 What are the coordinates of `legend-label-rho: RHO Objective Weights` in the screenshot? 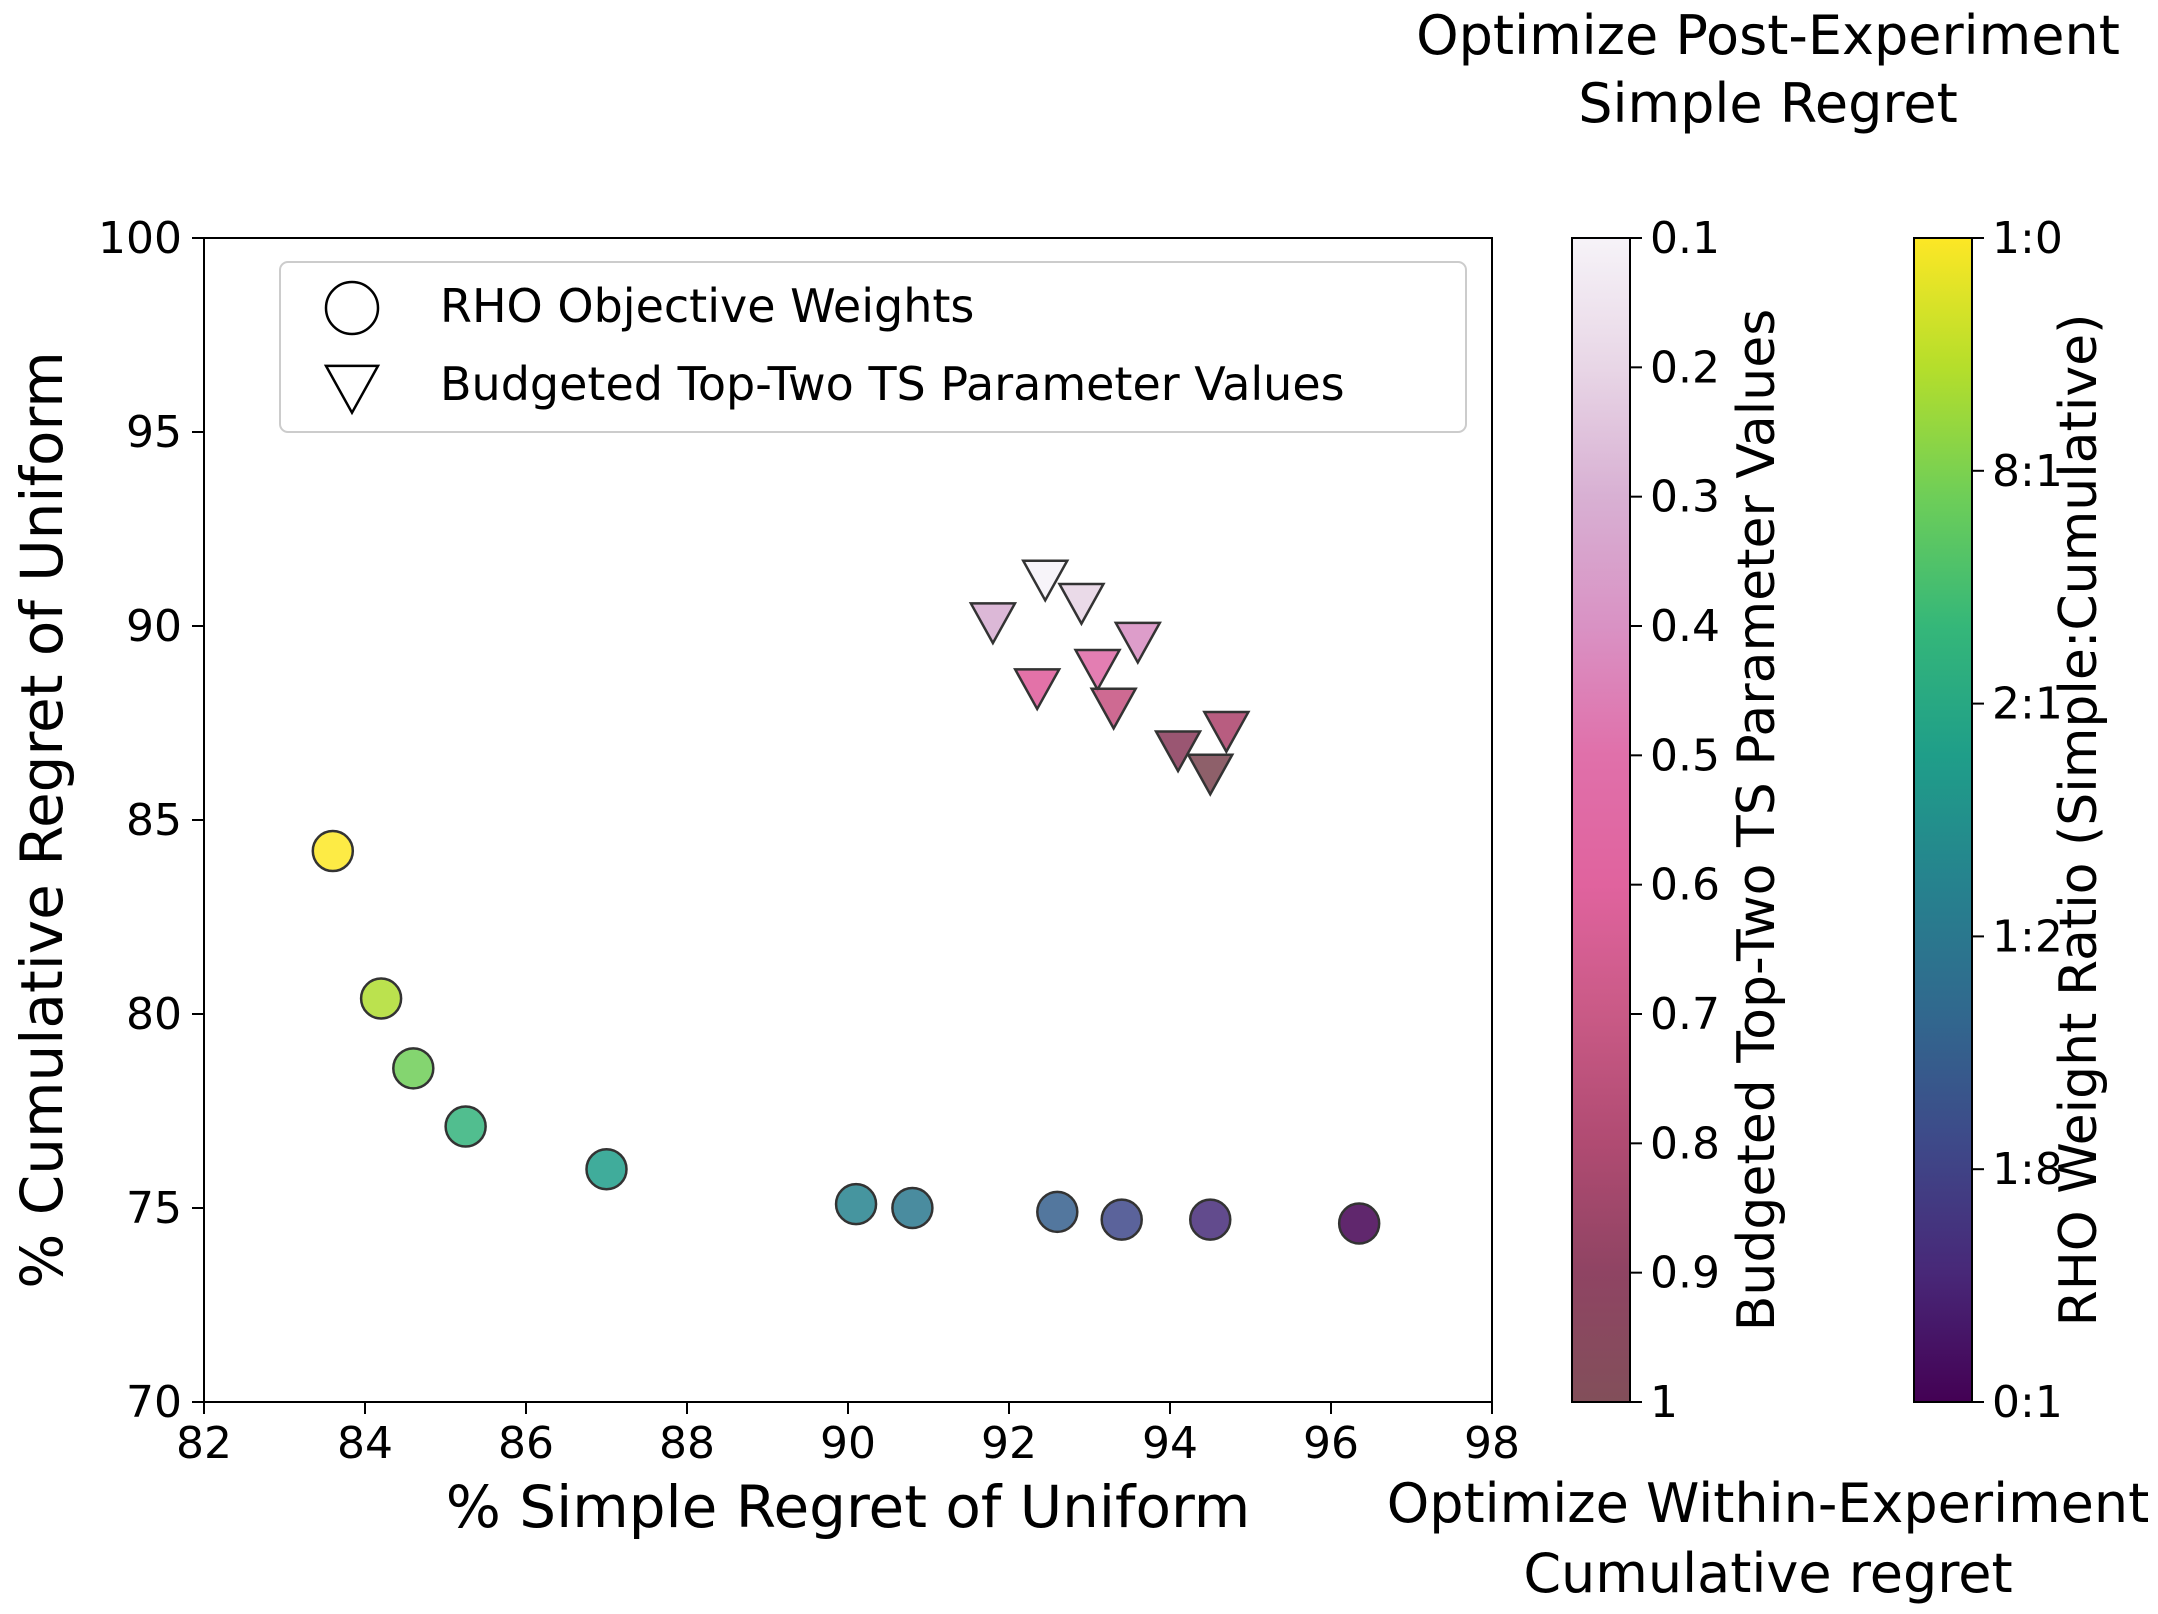 It's located at (707, 306).